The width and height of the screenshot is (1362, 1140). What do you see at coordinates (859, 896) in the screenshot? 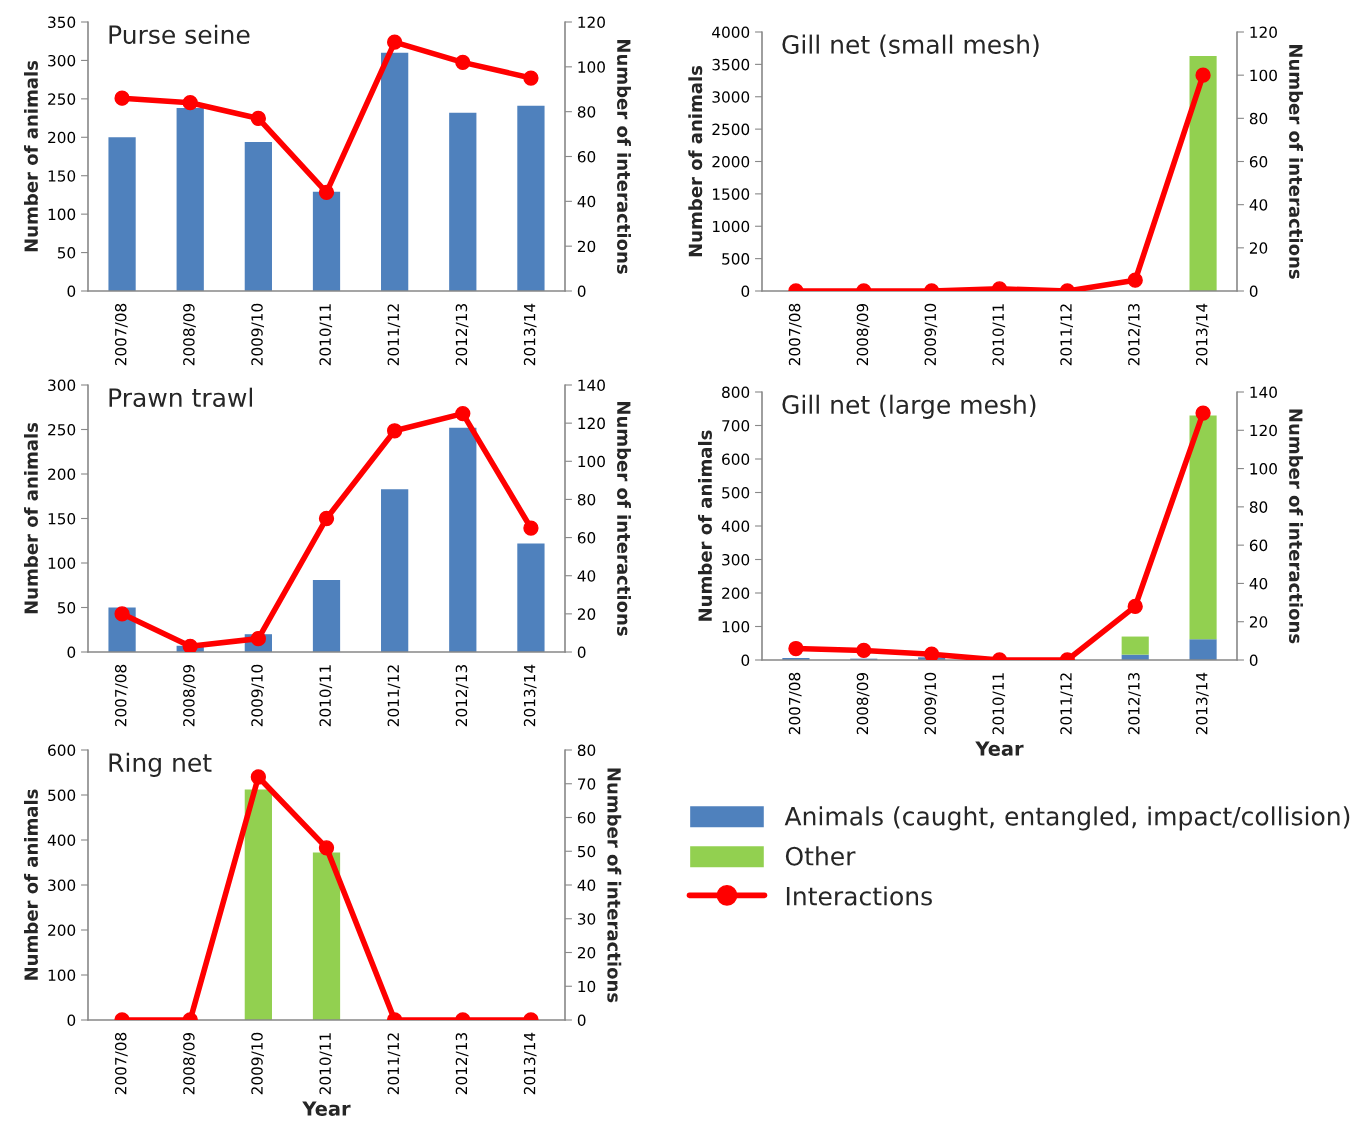
I see `legend-label: Interactions` at bounding box center [859, 896].